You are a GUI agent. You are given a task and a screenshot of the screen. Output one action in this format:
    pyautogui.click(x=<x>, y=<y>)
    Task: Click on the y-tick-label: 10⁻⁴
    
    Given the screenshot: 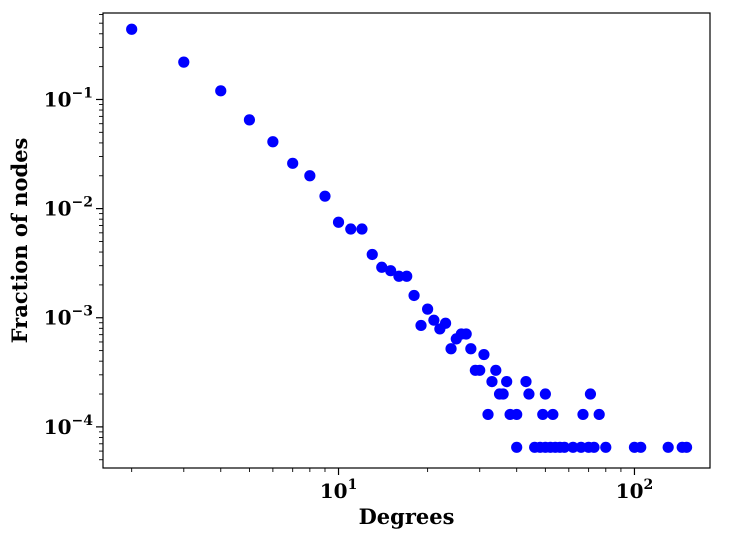 What is the action you would take?
    pyautogui.click(x=69, y=426)
    